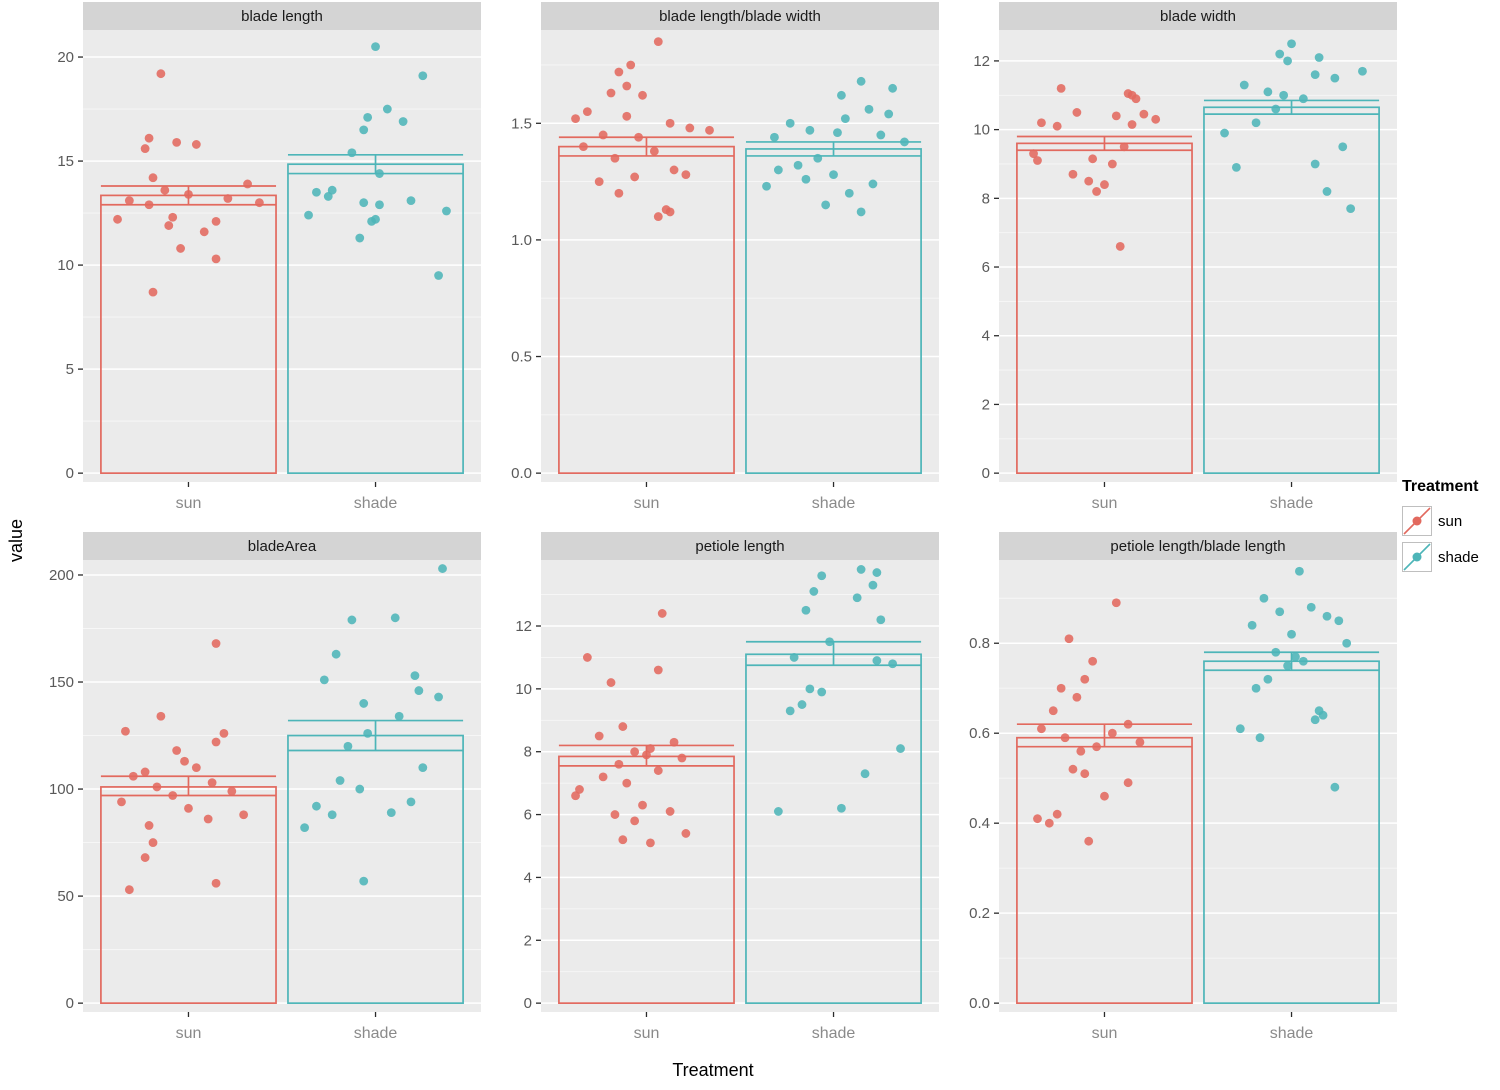 The image size is (1500, 1090). I want to click on facet-petiole-length: petiole length 0 2 4 6 8 10 12 sun shade, so click(713, 795).